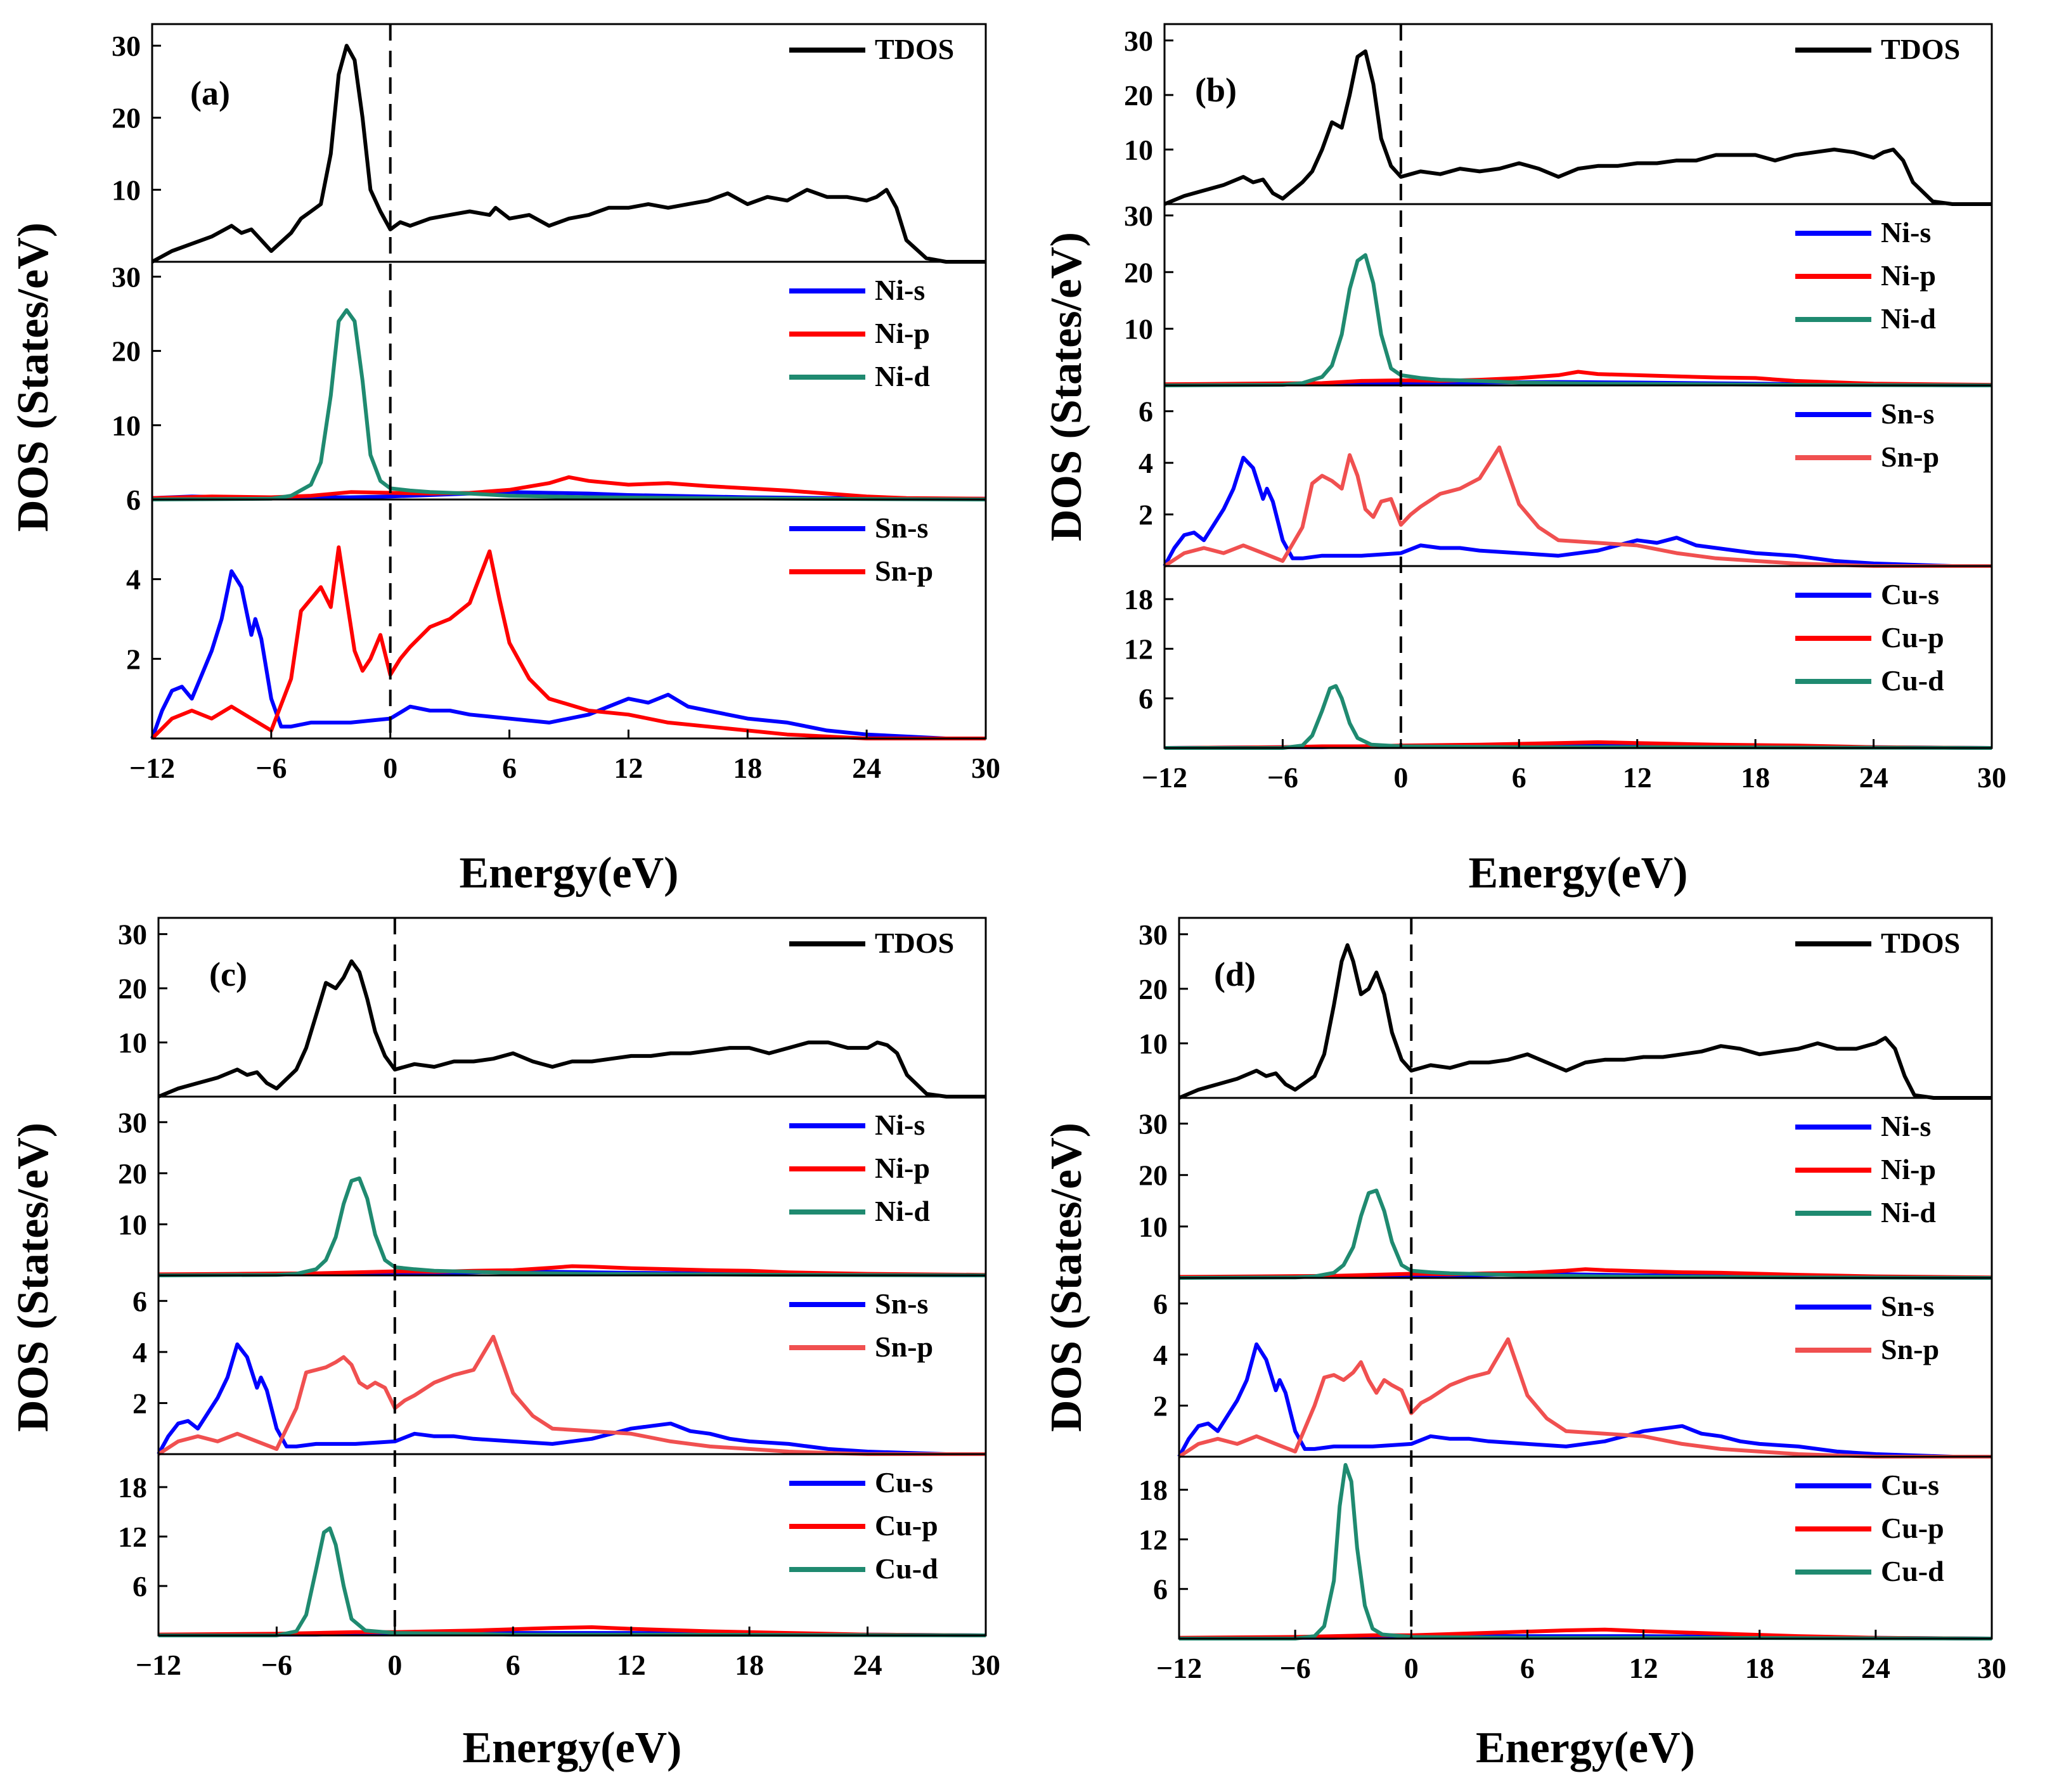  Describe the element at coordinates (902, 1168) in the screenshot. I see `legend-label-ni-p: Ni-p` at that location.